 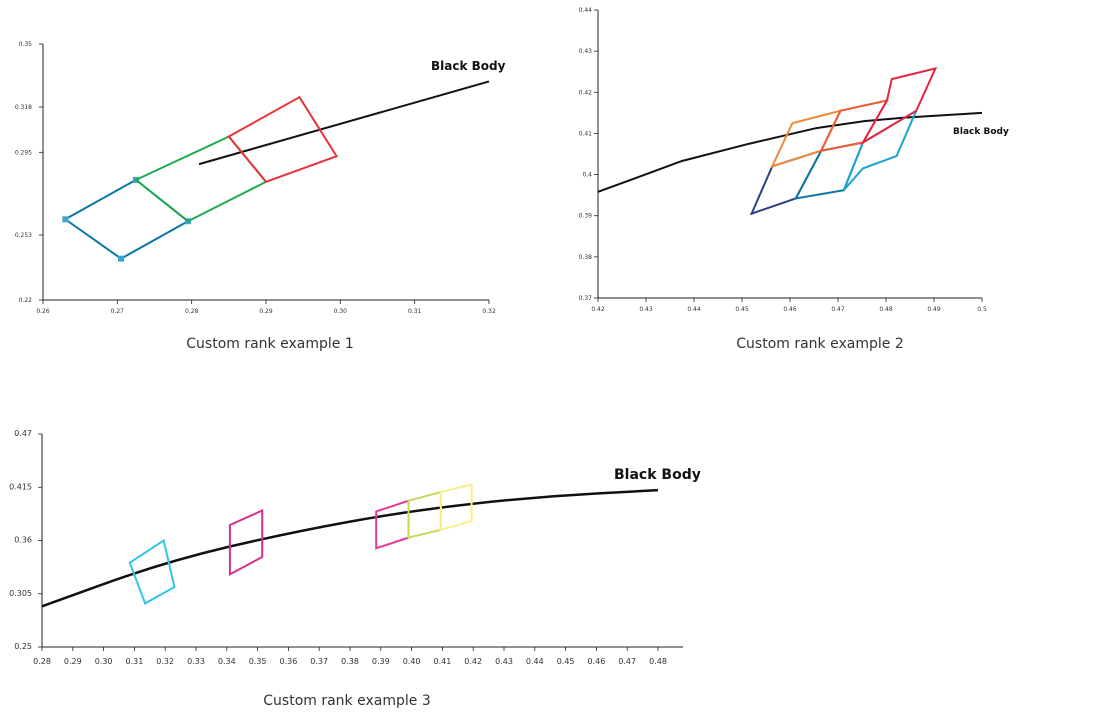 What do you see at coordinates (118, 311) in the screenshot?
I see `x-tick-label: 0.27` at bounding box center [118, 311].